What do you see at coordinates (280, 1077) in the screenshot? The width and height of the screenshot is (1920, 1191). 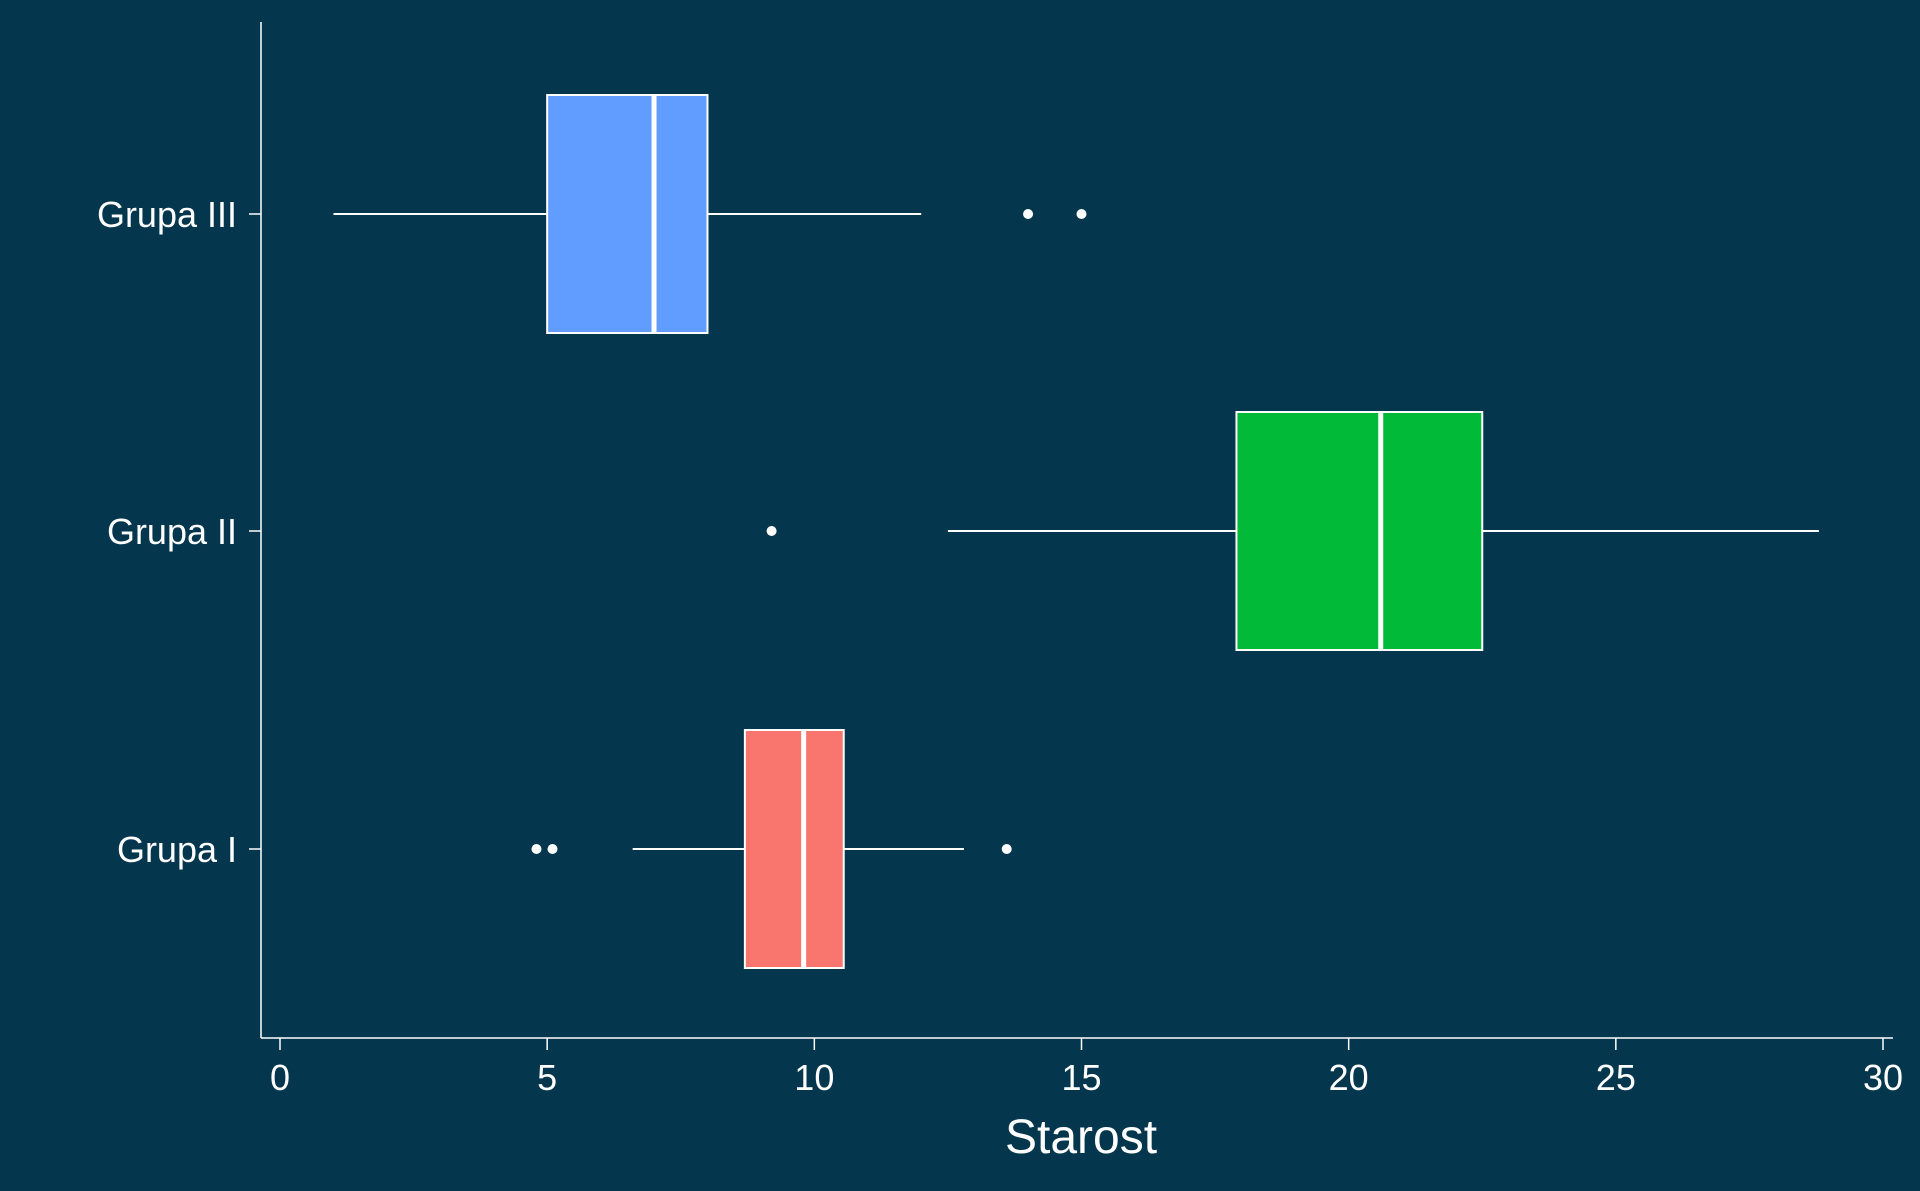 I see `x-tick-label: 0` at bounding box center [280, 1077].